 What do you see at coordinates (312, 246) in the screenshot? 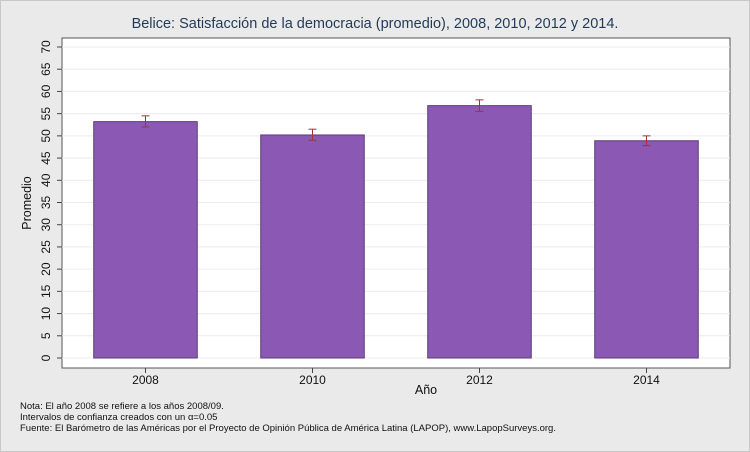
I see `bar-2010` at bounding box center [312, 246].